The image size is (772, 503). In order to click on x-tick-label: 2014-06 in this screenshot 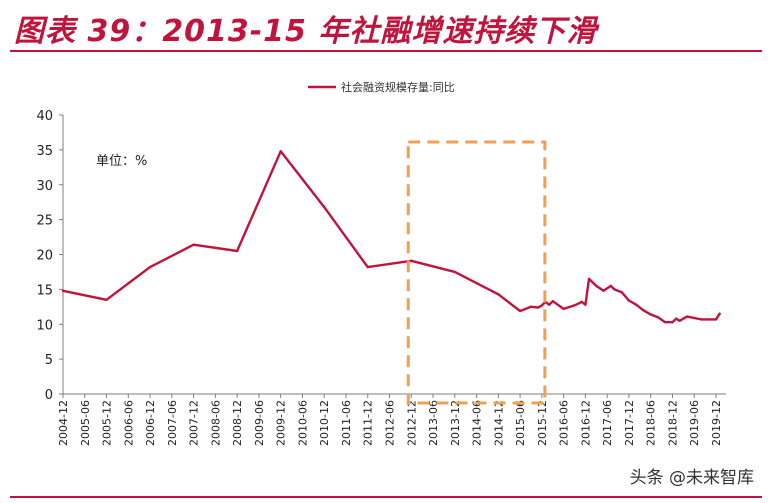, I will do `click(477, 423)`.